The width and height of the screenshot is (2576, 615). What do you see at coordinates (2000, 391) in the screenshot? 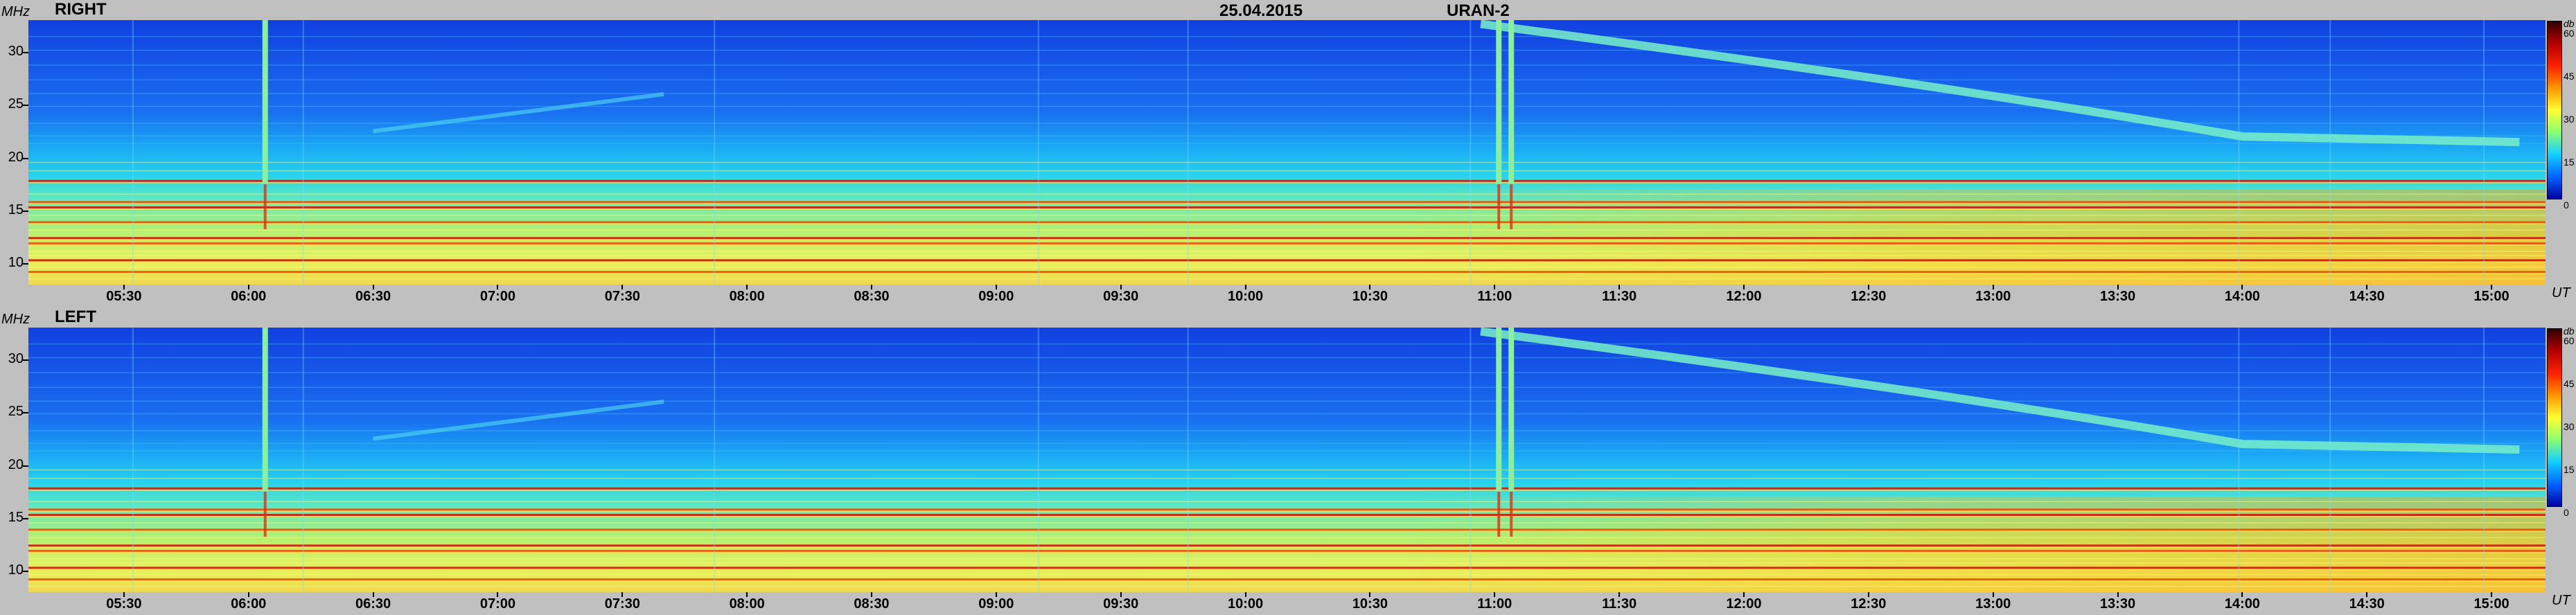
I see `drifting-burst` at bounding box center [2000, 391].